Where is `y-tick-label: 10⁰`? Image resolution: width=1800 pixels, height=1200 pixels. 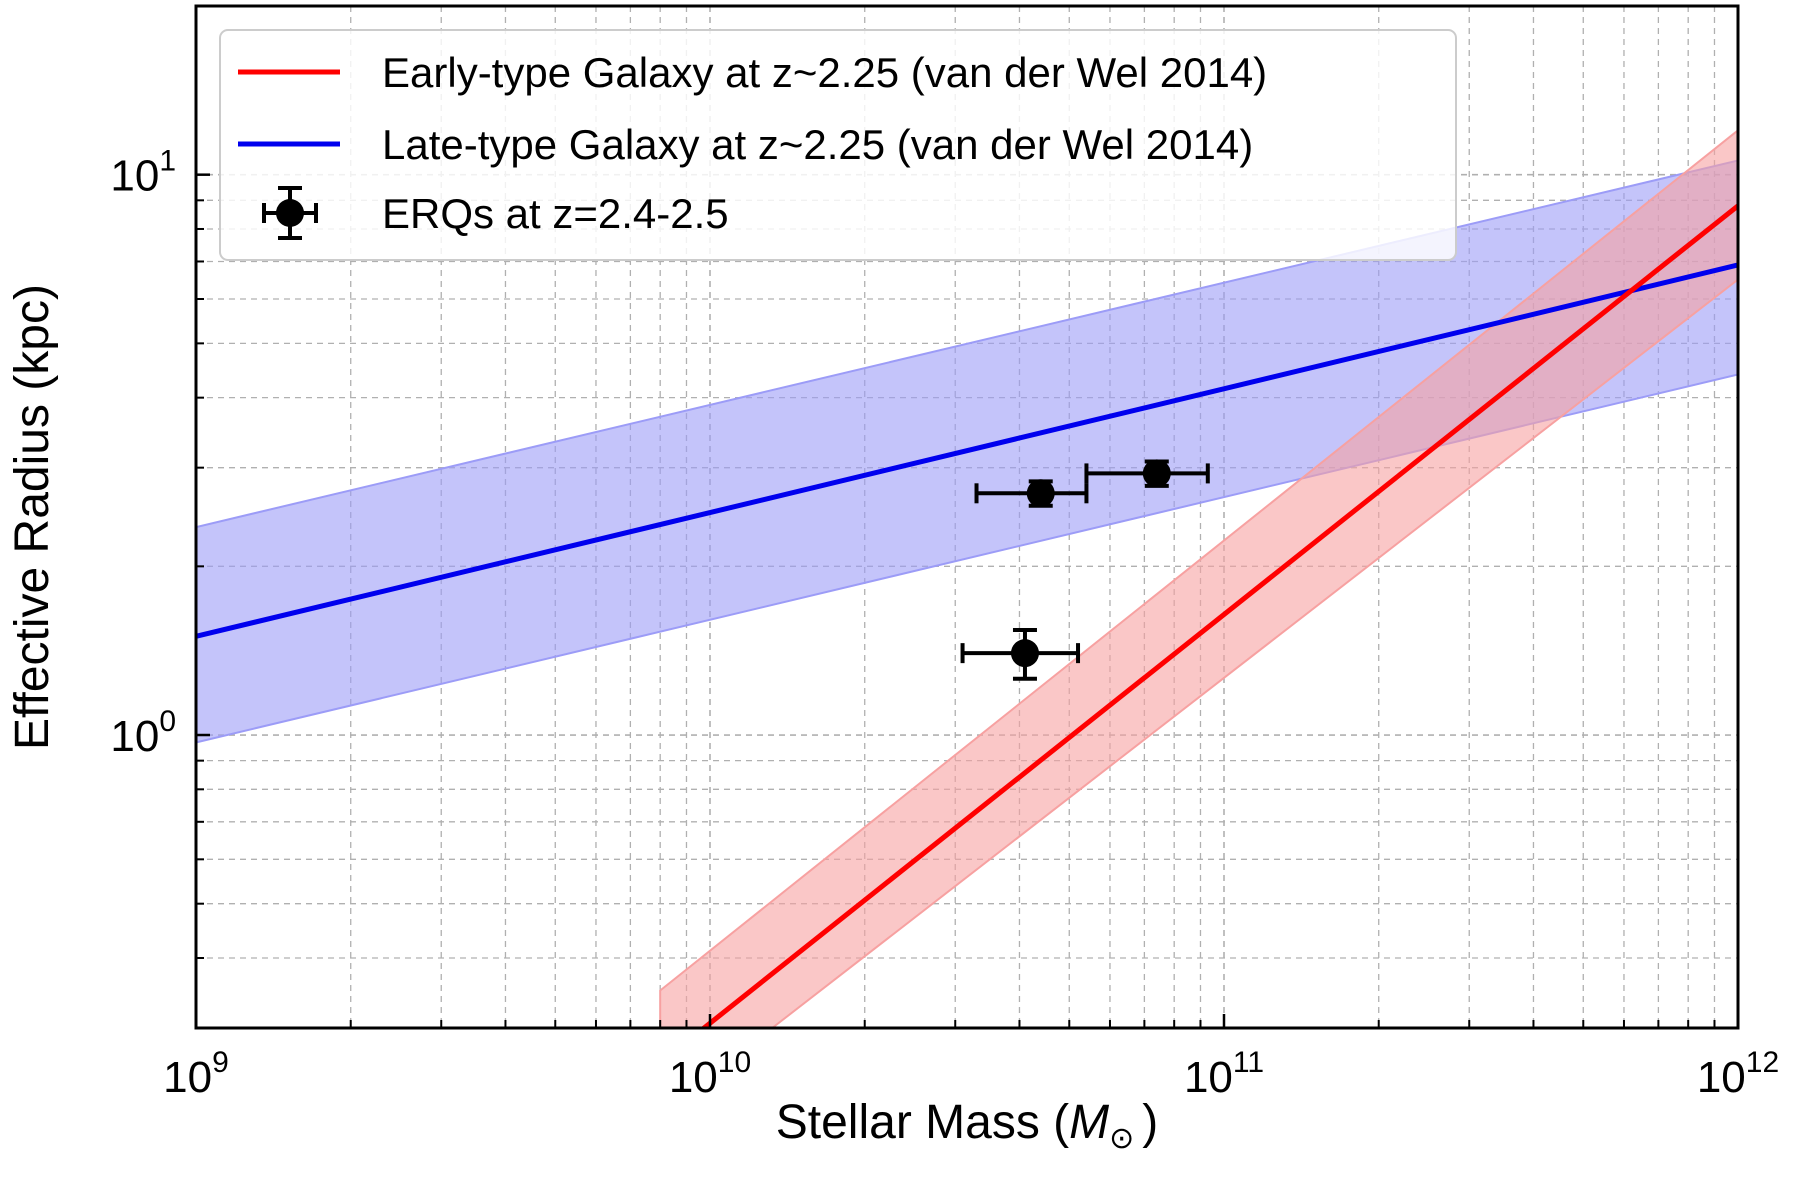 y-tick-label: 10⁰ is located at coordinates (143, 733).